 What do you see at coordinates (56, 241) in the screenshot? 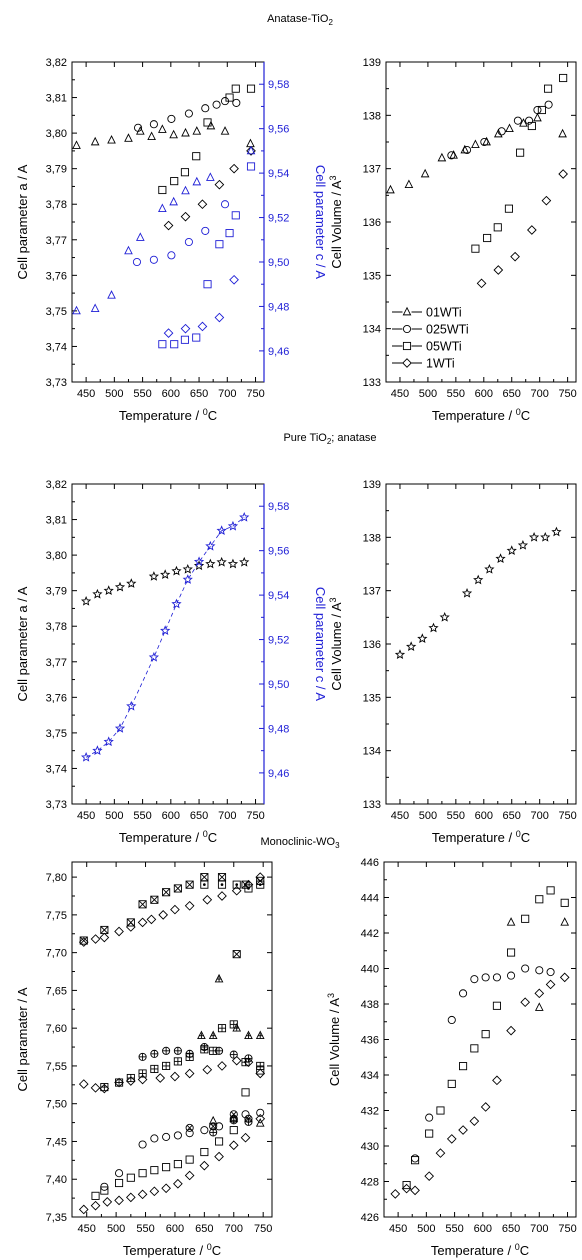
I see `y-tick-label: 3,77` at bounding box center [56, 241].